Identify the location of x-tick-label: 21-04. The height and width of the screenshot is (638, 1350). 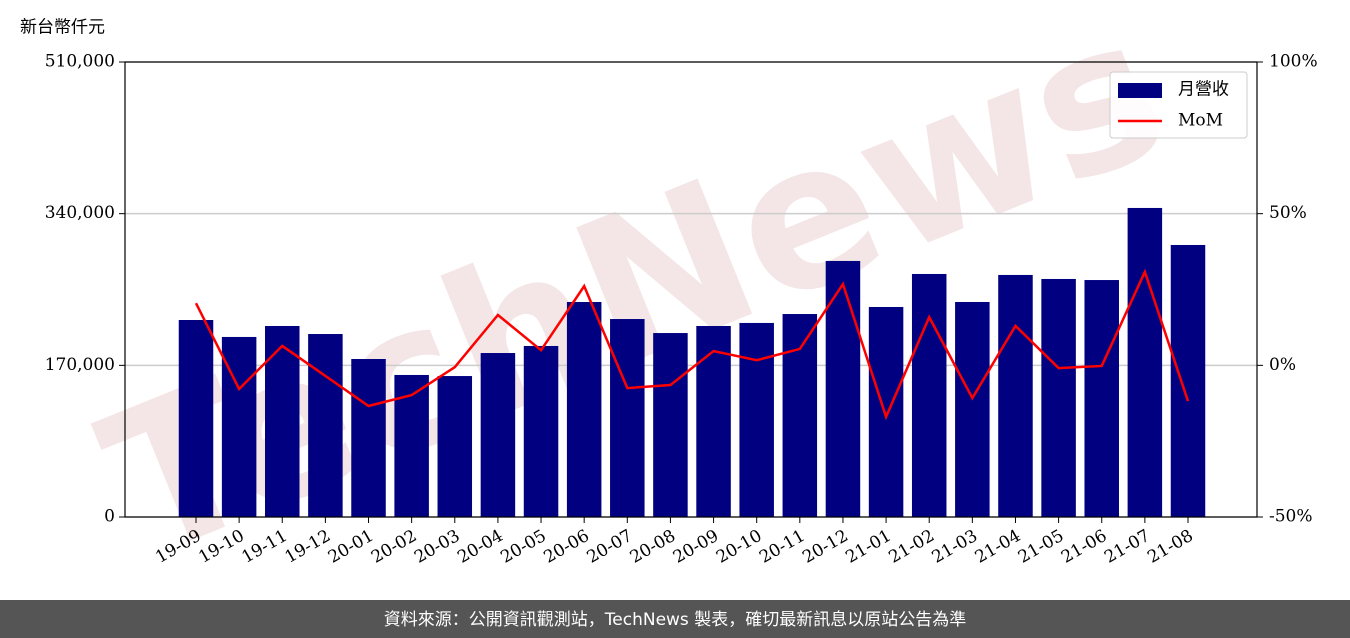
(998, 547).